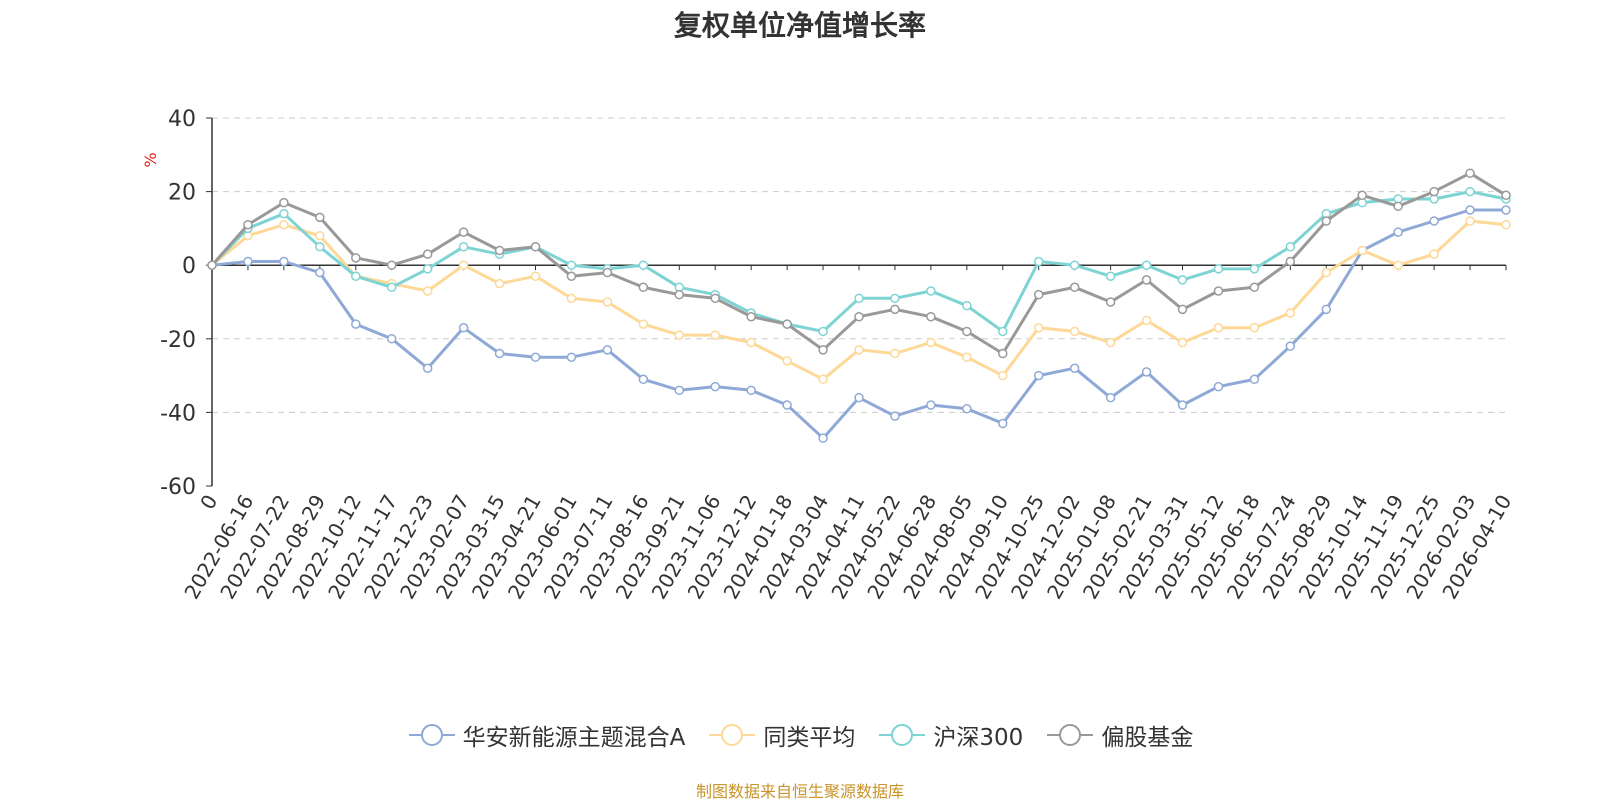 Image resolution: width=1600 pixels, height=802 pixels. I want to click on y-tick-label: 20, so click(182, 193).